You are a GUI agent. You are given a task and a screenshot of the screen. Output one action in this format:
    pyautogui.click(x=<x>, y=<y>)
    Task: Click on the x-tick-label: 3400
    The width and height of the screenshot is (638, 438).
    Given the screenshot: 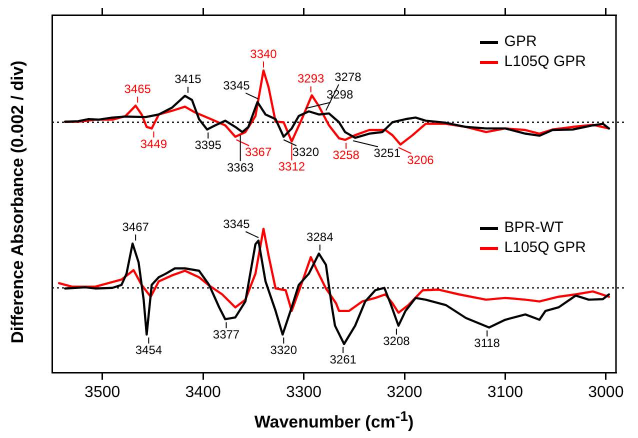 What is the action you would take?
    pyautogui.click(x=203, y=392)
    